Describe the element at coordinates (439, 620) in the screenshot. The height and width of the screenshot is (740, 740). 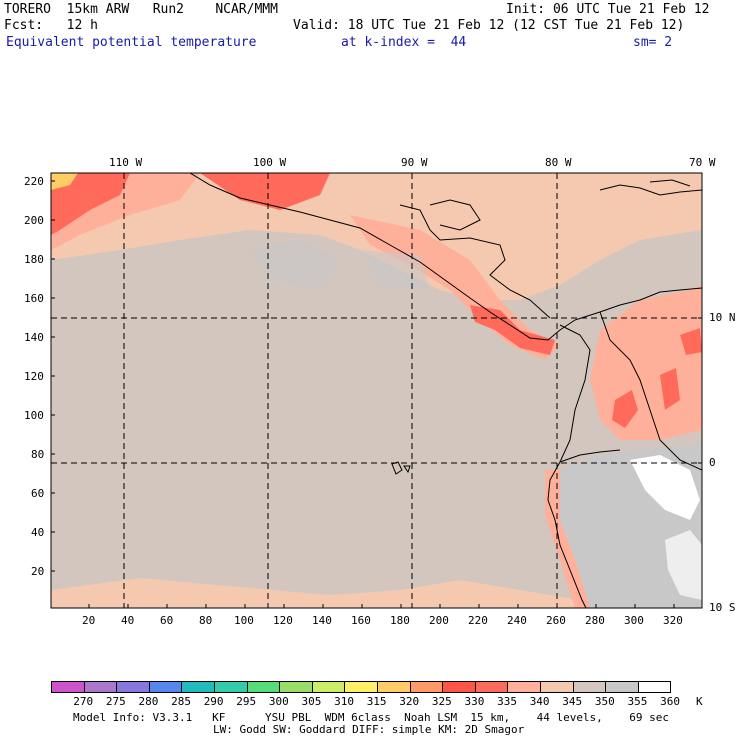
I see `x-tick-label: 200` at that location.